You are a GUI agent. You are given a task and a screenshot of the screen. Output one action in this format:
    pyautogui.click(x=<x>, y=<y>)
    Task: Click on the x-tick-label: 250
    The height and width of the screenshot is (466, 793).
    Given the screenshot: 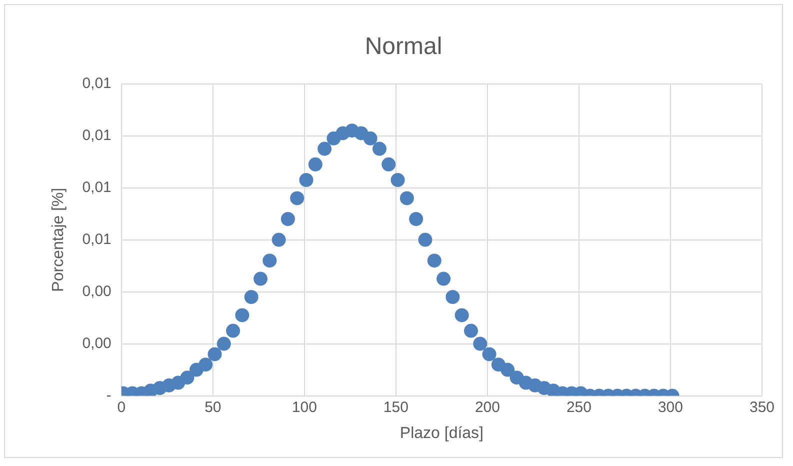 What is the action you would take?
    pyautogui.click(x=579, y=407)
    